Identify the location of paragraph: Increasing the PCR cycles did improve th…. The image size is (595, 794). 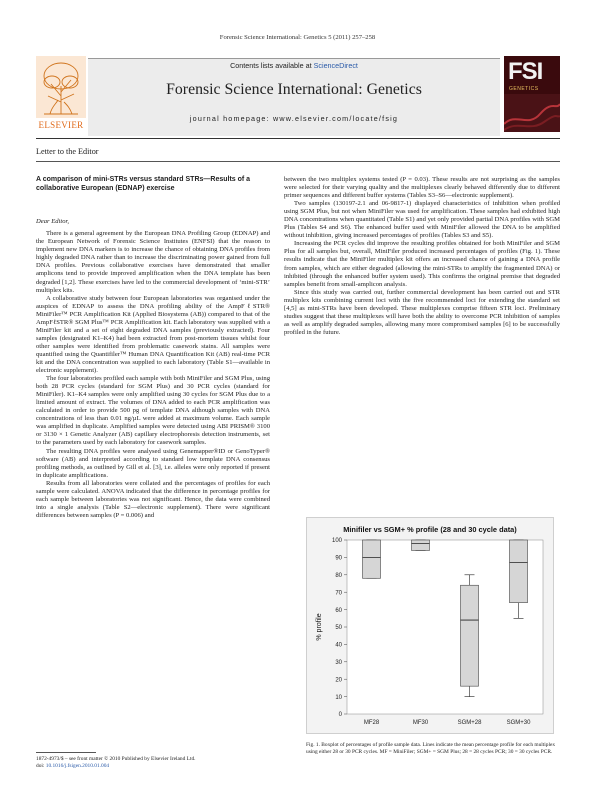
(422, 264).